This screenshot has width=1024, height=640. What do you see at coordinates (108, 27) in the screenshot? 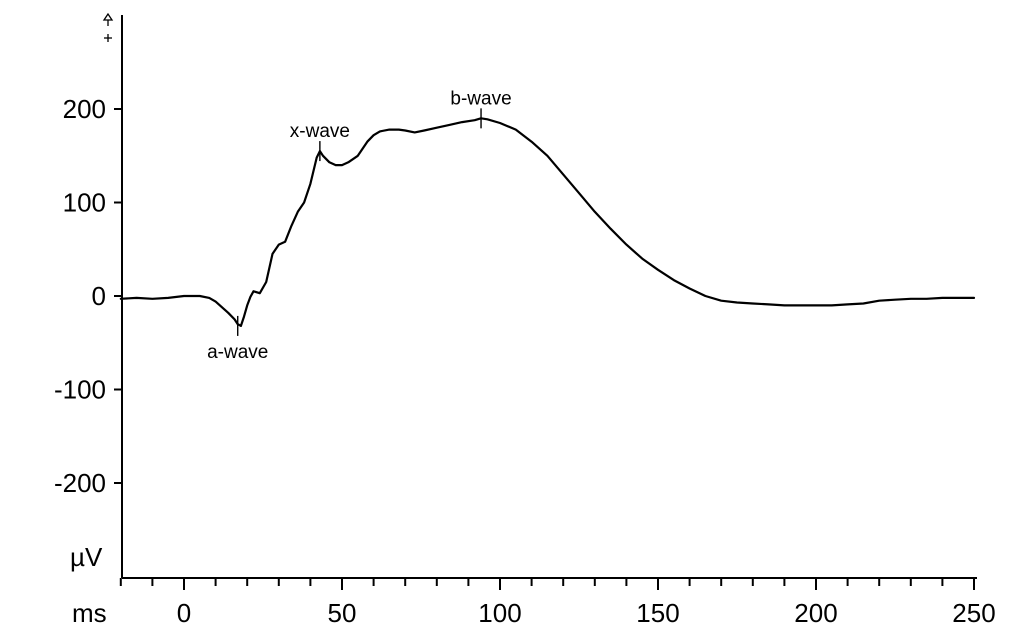
I see `cursor-marker-icon` at bounding box center [108, 27].